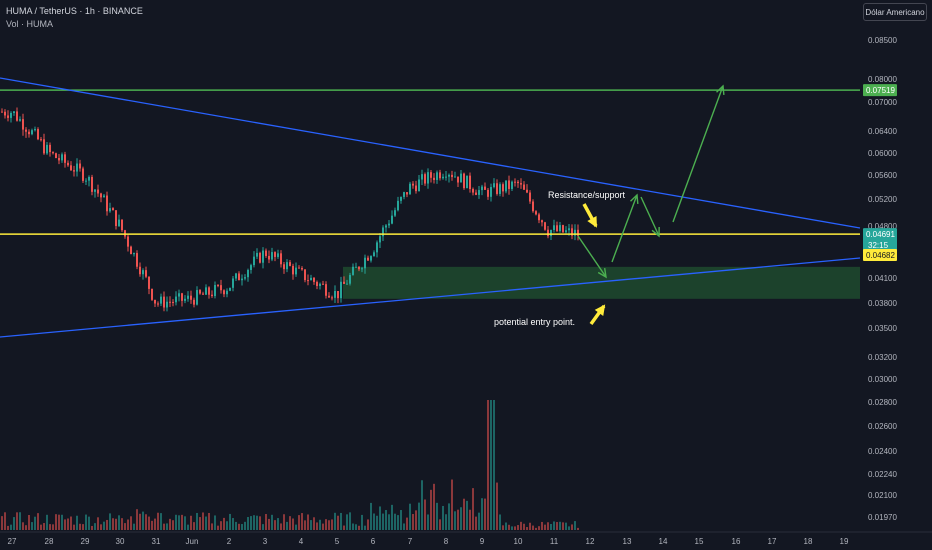 Image resolution: width=932 pixels, height=550 pixels. I want to click on price-tick-label: 0.05600, so click(882, 175).